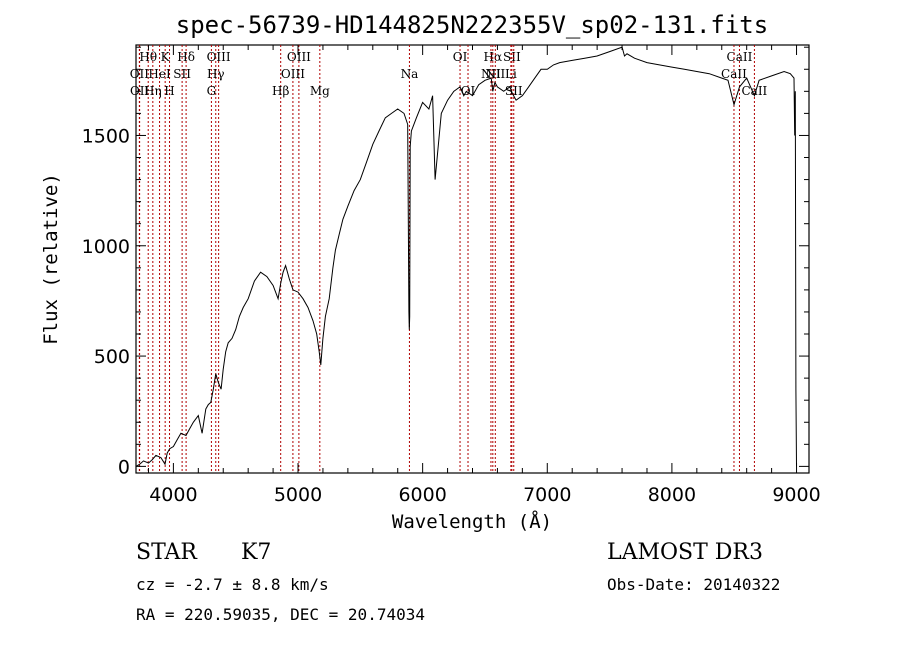 The width and height of the screenshot is (900, 649). What do you see at coordinates (153, 91) in the screenshot?
I see `line-label-5: Hη` at bounding box center [153, 91].